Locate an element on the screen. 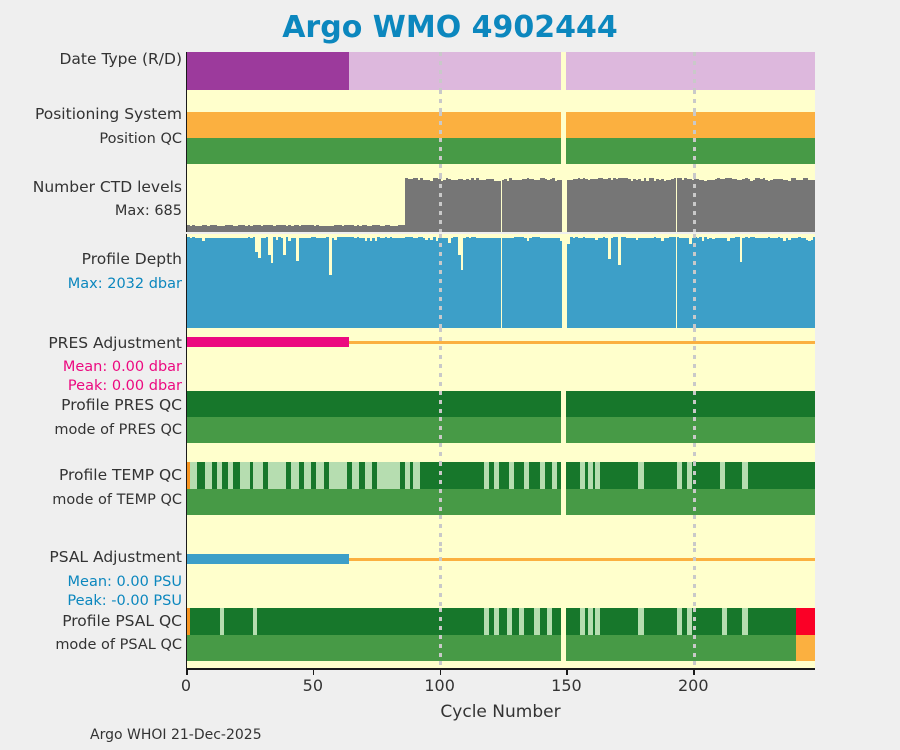 This screenshot has height=750, width=900. panel-mode-temp-qc is located at coordinates (500, 502).